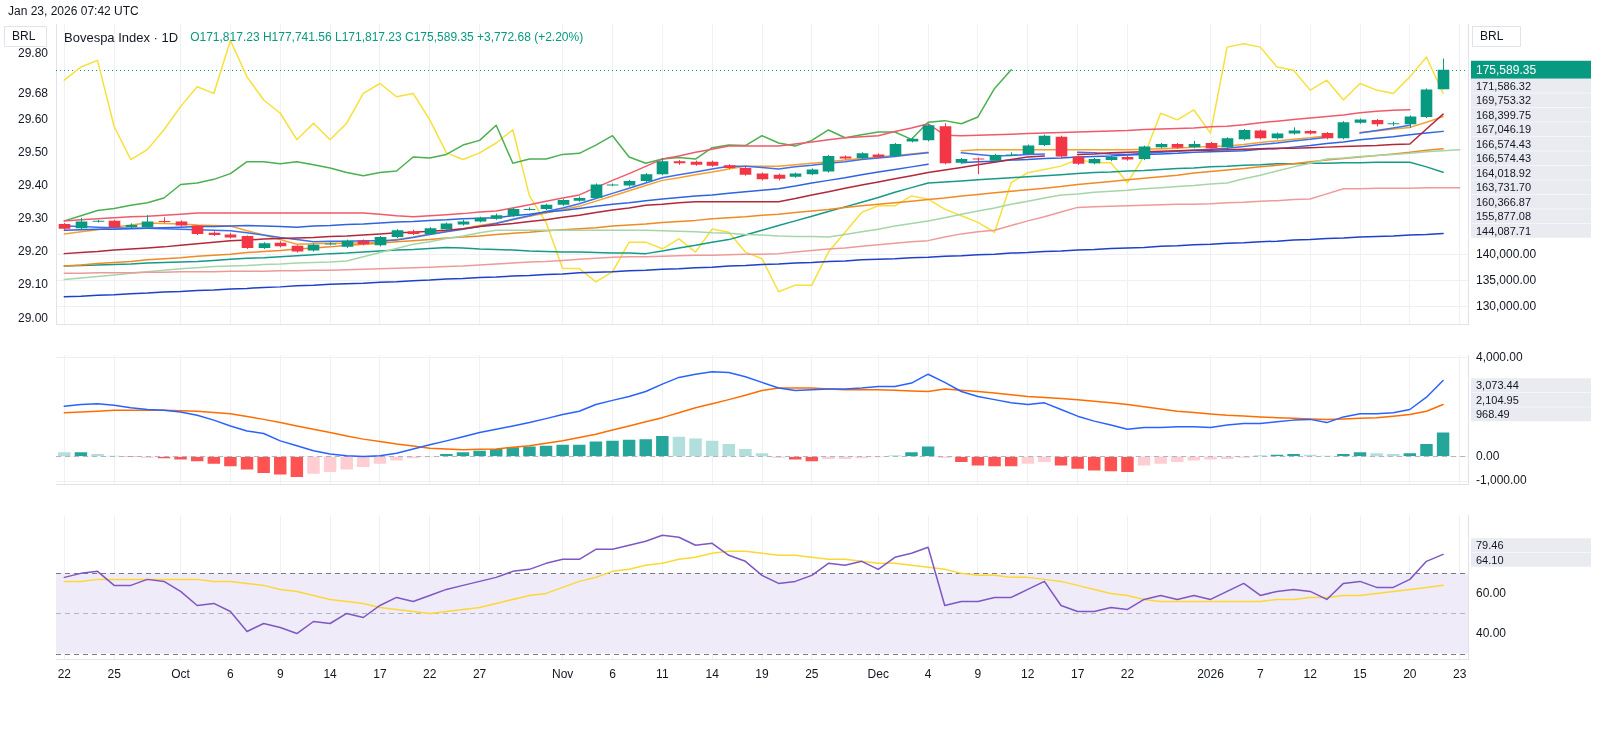 This screenshot has height=756, width=1600. What do you see at coordinates (33, 152) in the screenshot?
I see `y2-tick-label: 29.50` at bounding box center [33, 152].